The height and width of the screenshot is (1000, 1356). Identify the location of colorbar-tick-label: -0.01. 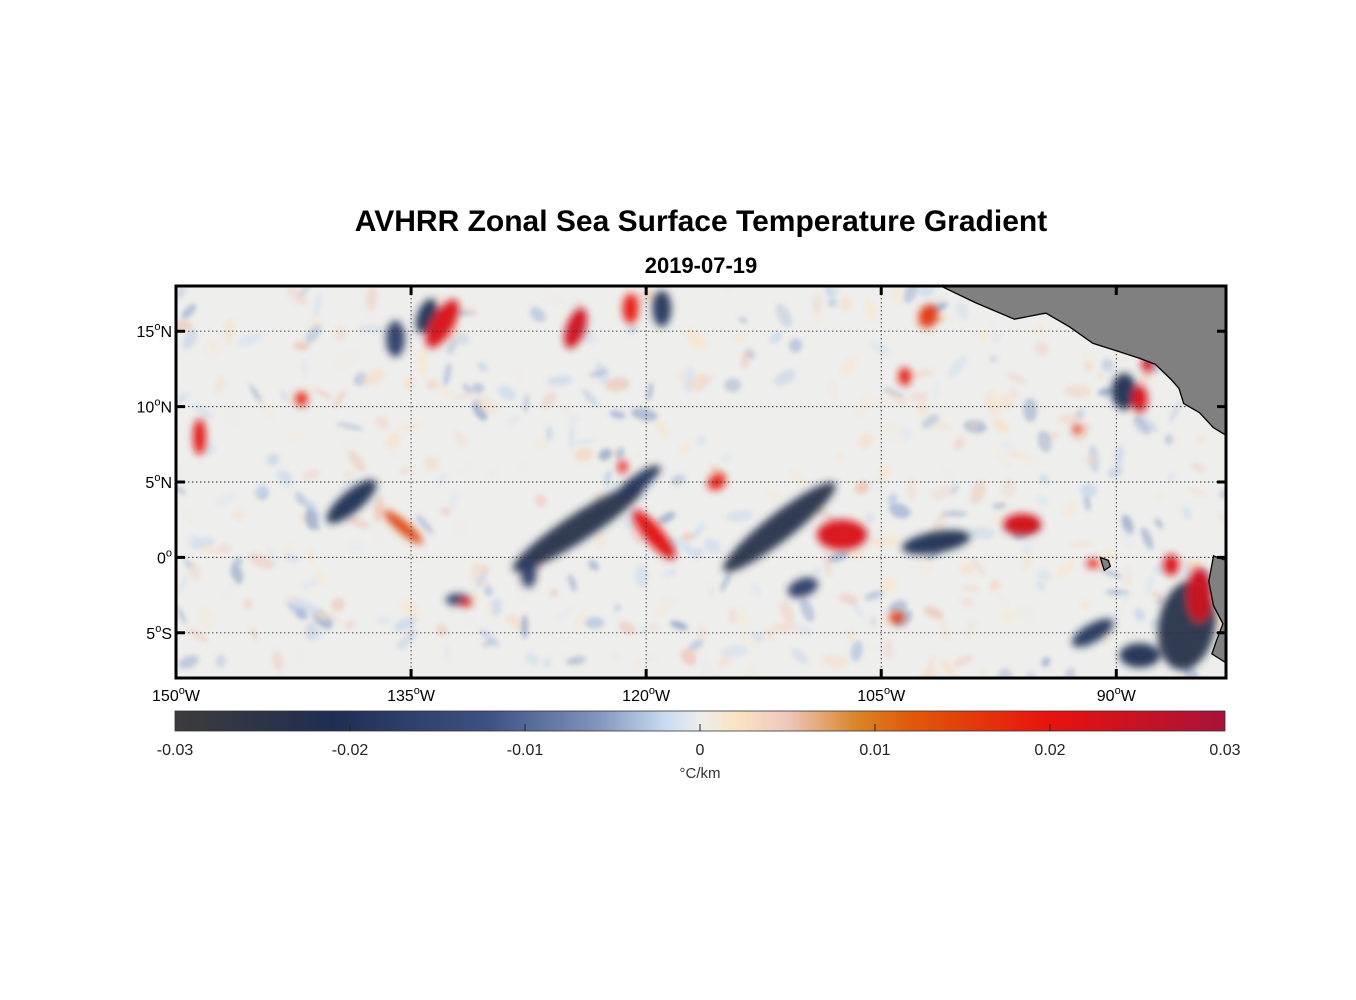
(525, 750).